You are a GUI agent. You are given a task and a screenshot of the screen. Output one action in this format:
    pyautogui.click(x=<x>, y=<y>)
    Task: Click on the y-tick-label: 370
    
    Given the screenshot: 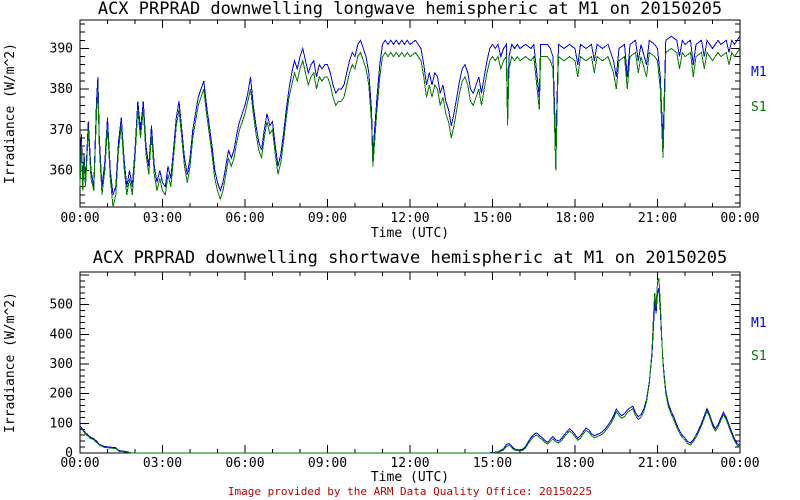 What is the action you would take?
    pyautogui.click(x=61, y=130)
    